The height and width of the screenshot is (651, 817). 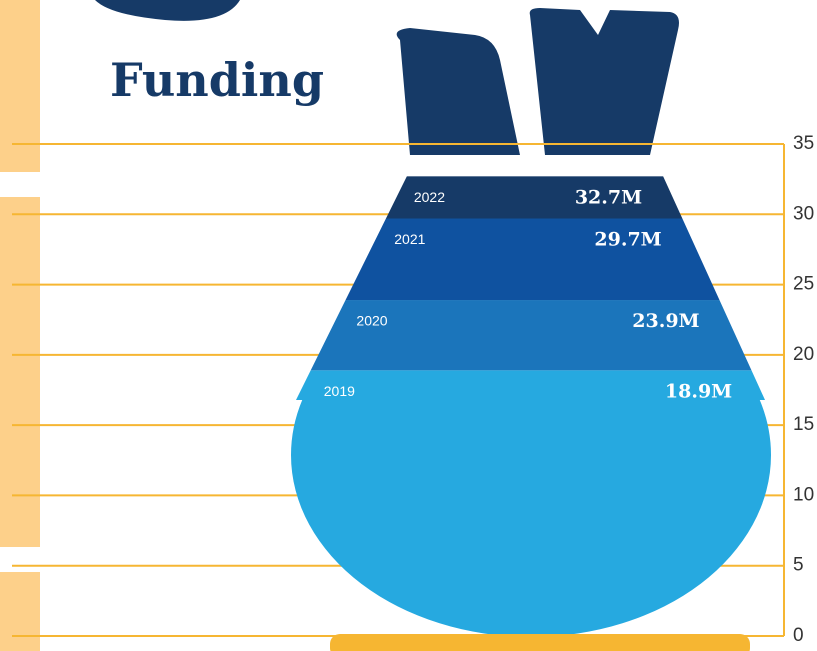 I want to click on y-tick-label: 0, so click(x=798, y=635).